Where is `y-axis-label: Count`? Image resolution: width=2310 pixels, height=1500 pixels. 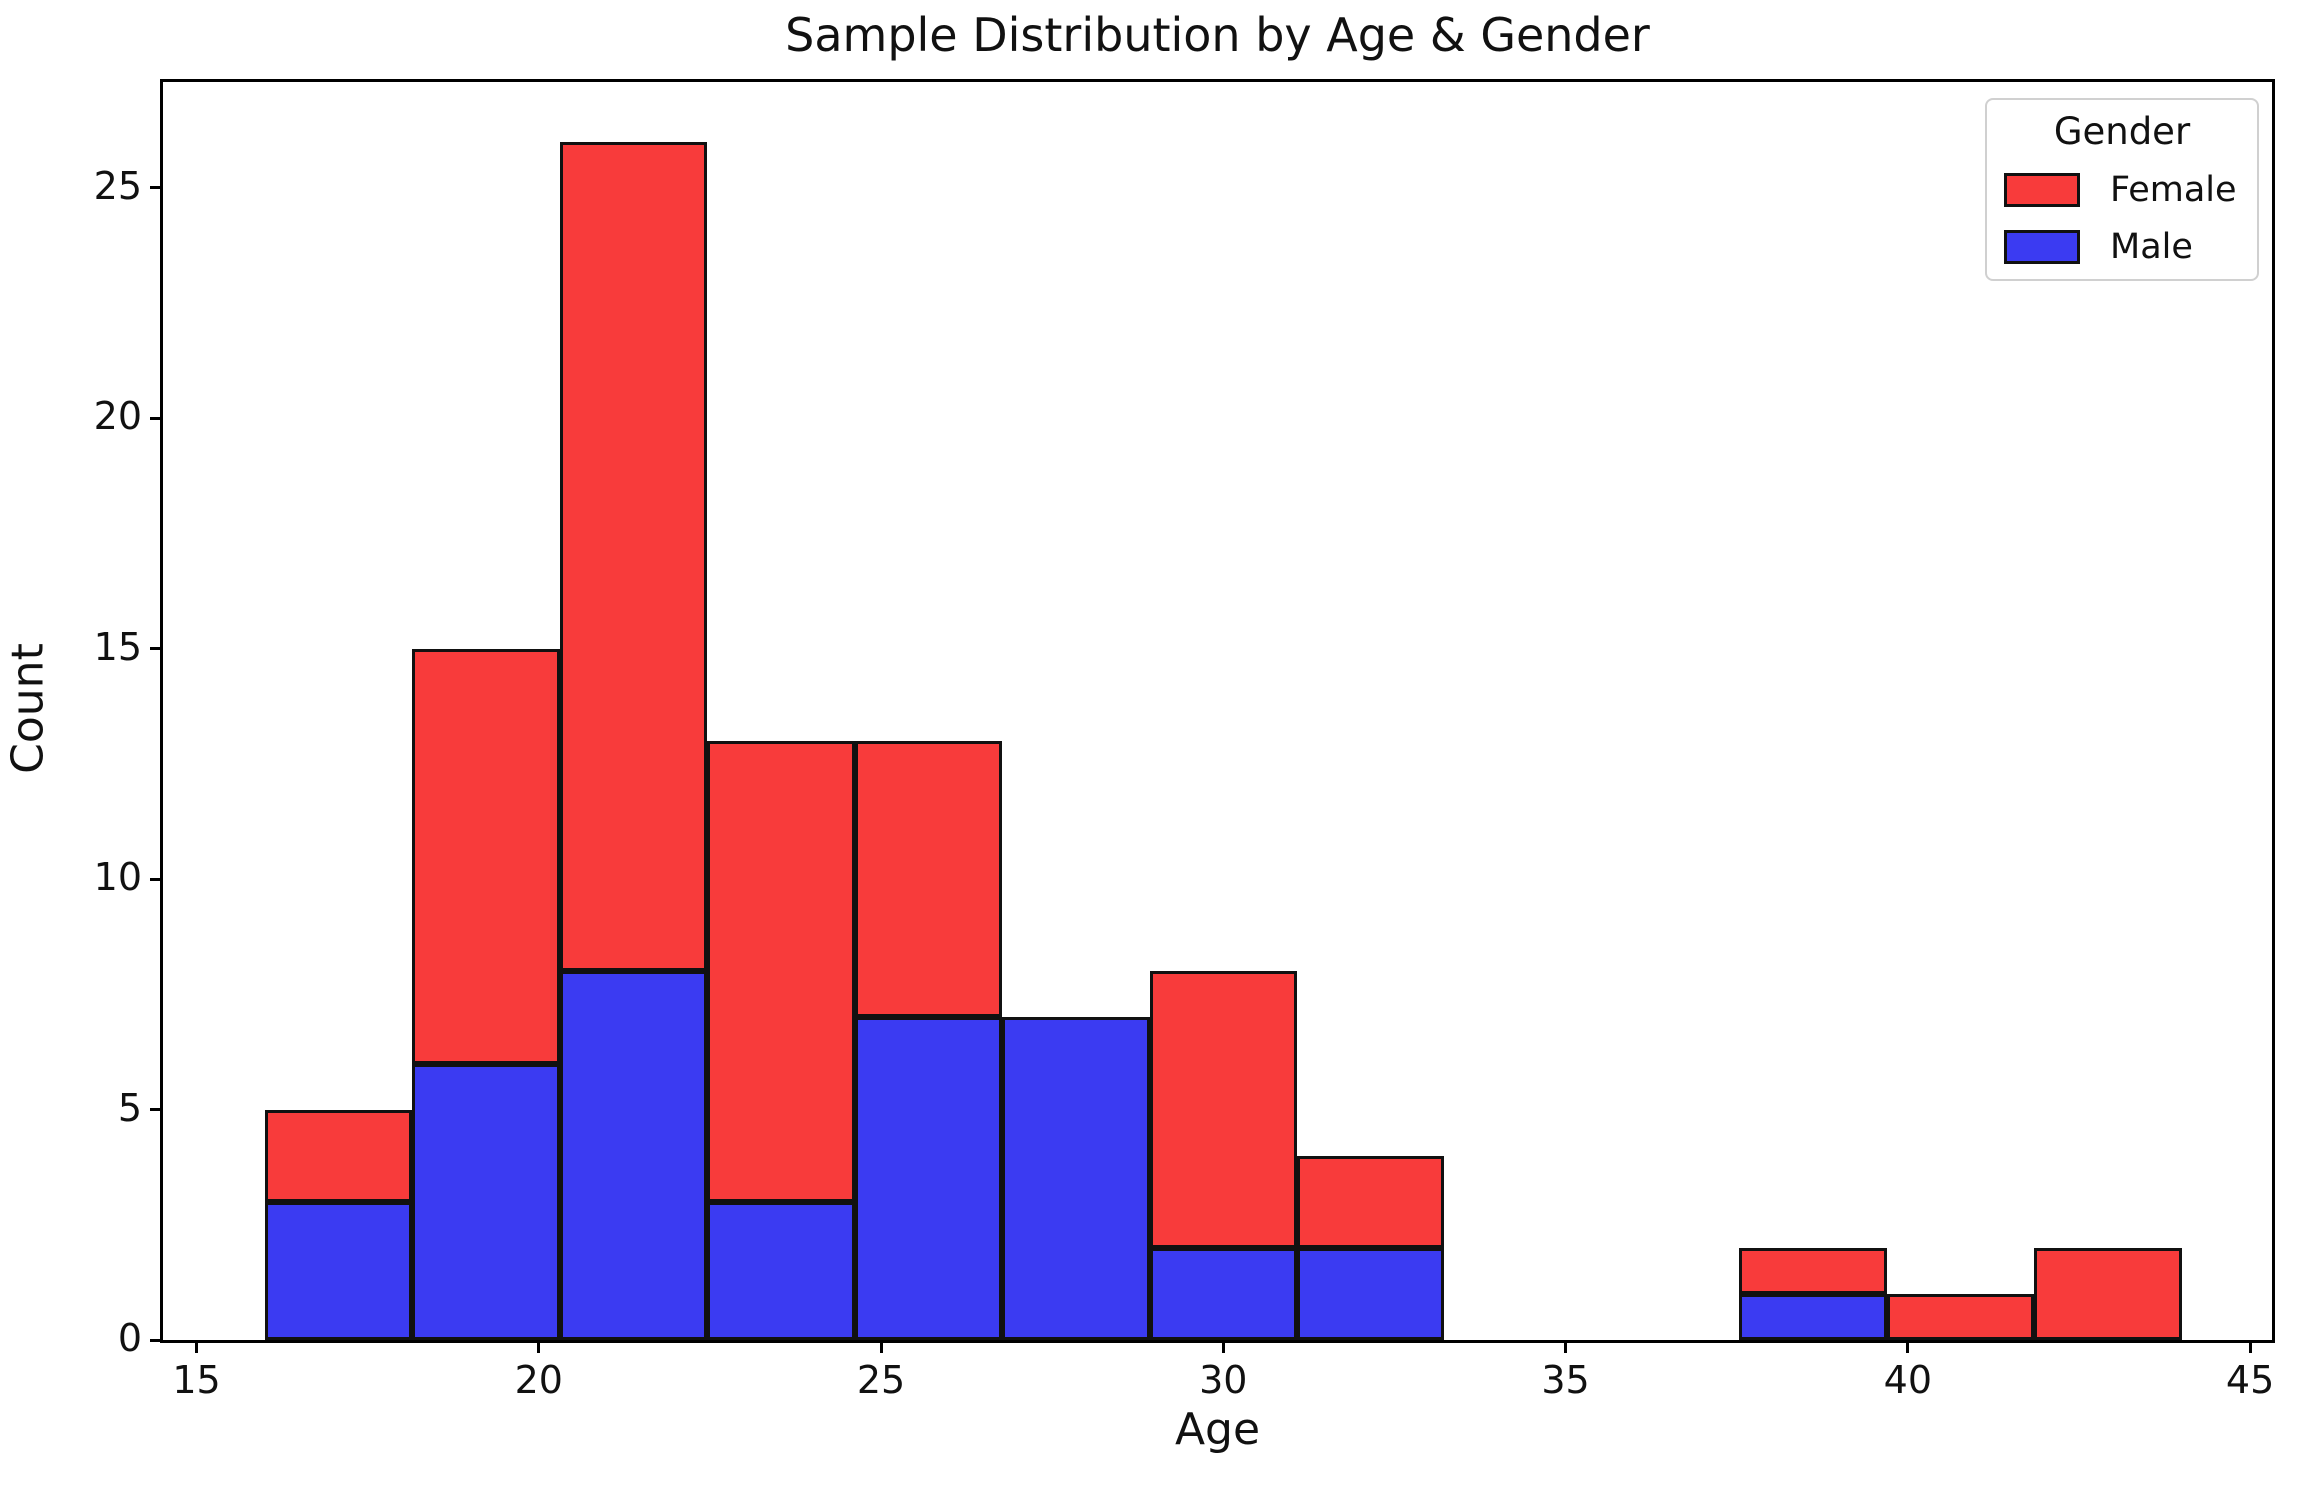 y-axis-label: Count is located at coordinates (28, 708).